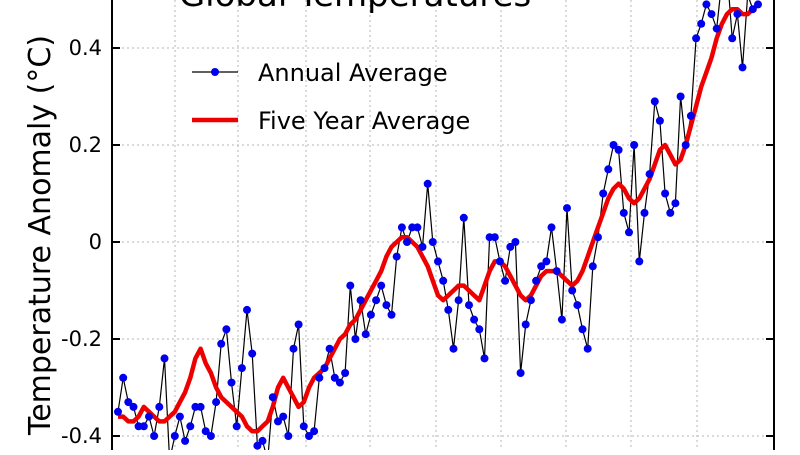  I want to click on y-tick-label: -0.2, so click(81, 339).